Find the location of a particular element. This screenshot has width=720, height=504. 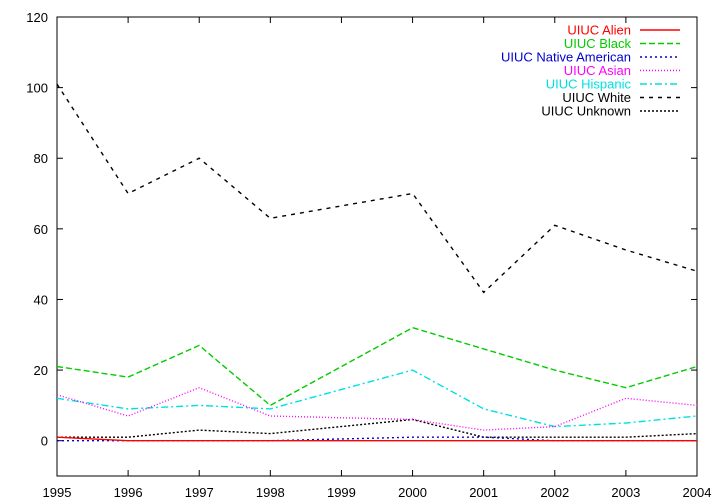

legend-label: UIUC Black is located at coordinates (598, 43).